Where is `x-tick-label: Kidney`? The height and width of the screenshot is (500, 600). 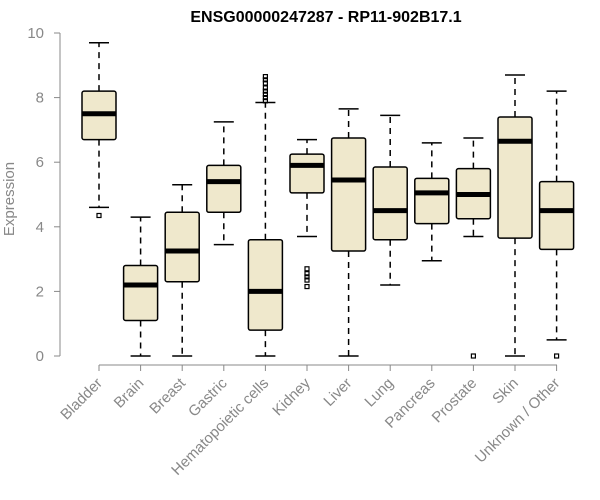 x-tick-label: Kidney is located at coordinates (291, 396).